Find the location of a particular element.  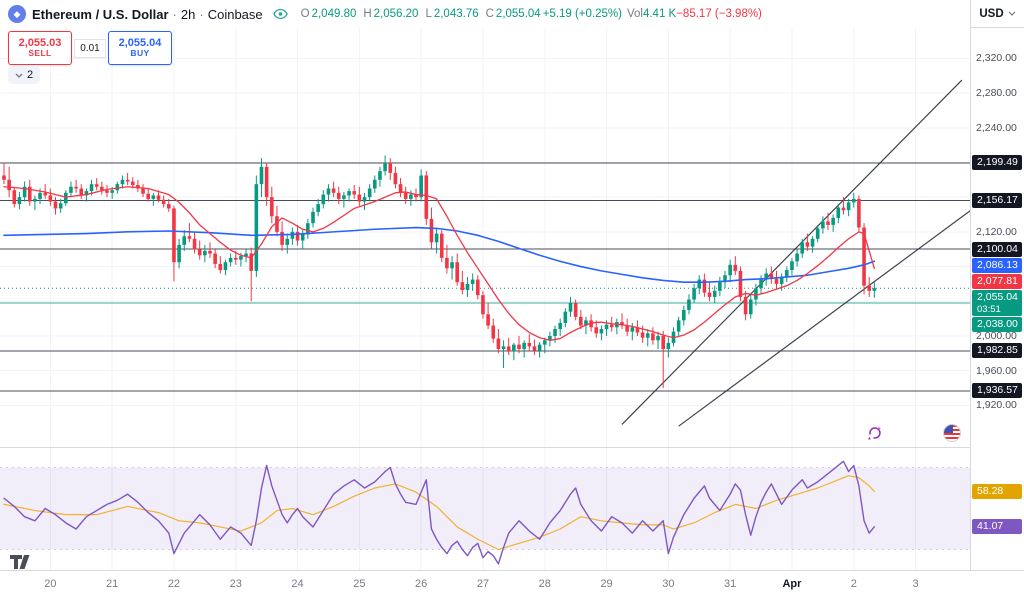

ethereum-logo-icon: ◆ is located at coordinates (17, 14).